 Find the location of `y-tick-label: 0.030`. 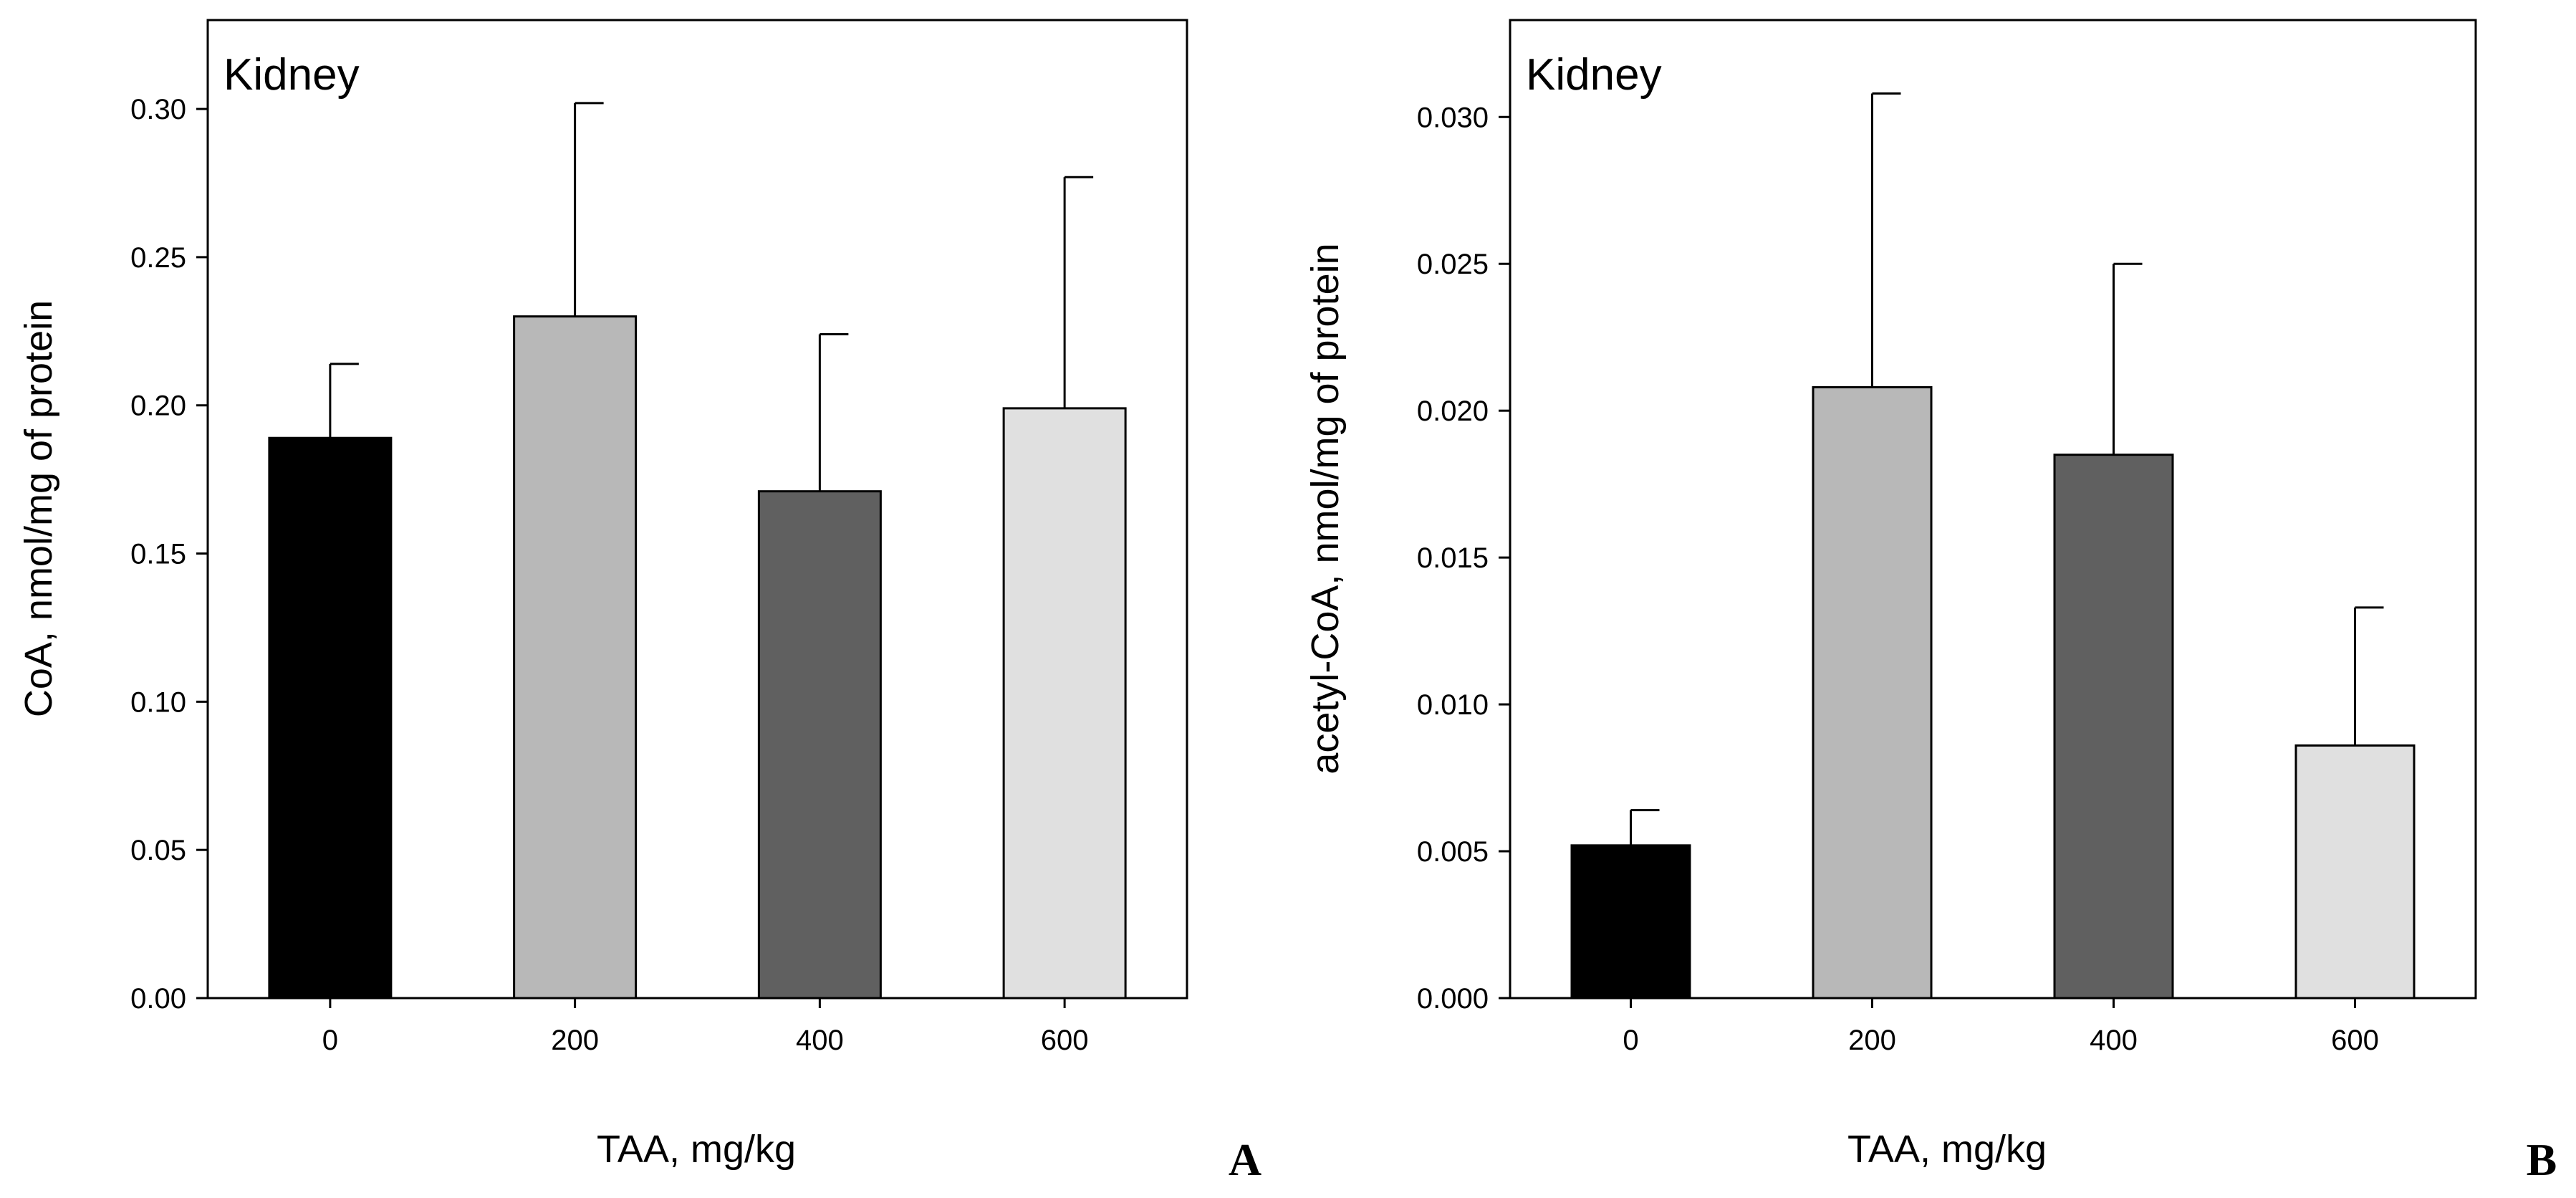

y-tick-label: 0.030 is located at coordinates (1453, 118).